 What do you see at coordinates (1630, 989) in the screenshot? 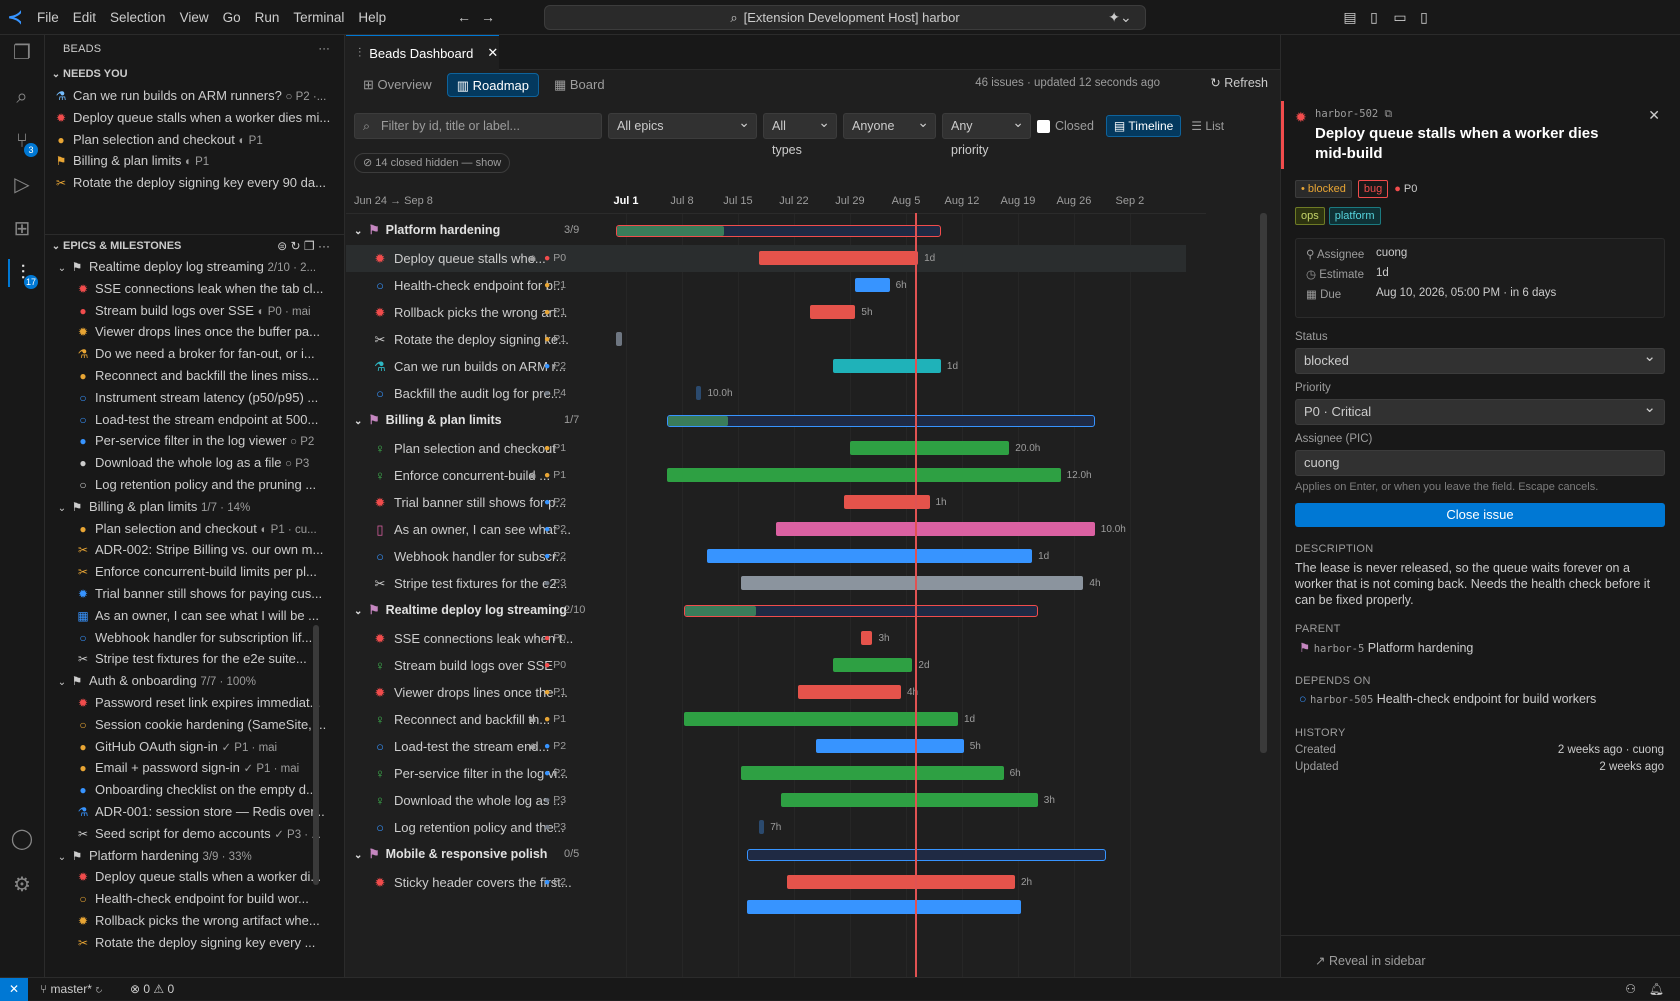
I see `copilot-status-icon: ⚇` at bounding box center [1630, 989].